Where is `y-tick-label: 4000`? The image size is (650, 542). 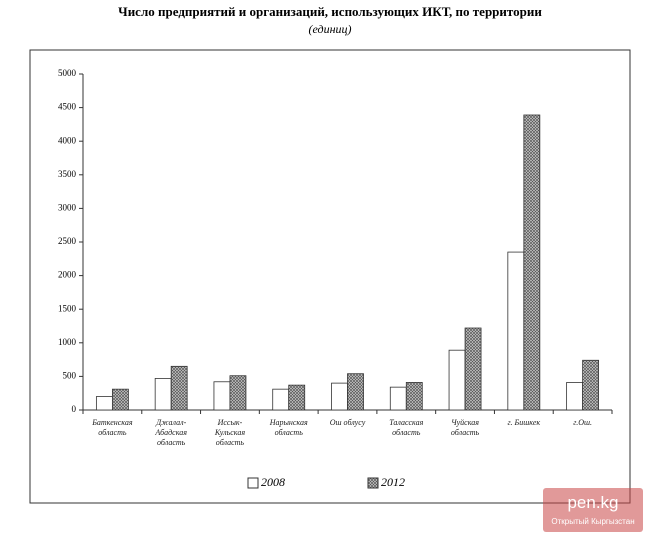
y-tick-label: 4000 is located at coordinates (67, 140).